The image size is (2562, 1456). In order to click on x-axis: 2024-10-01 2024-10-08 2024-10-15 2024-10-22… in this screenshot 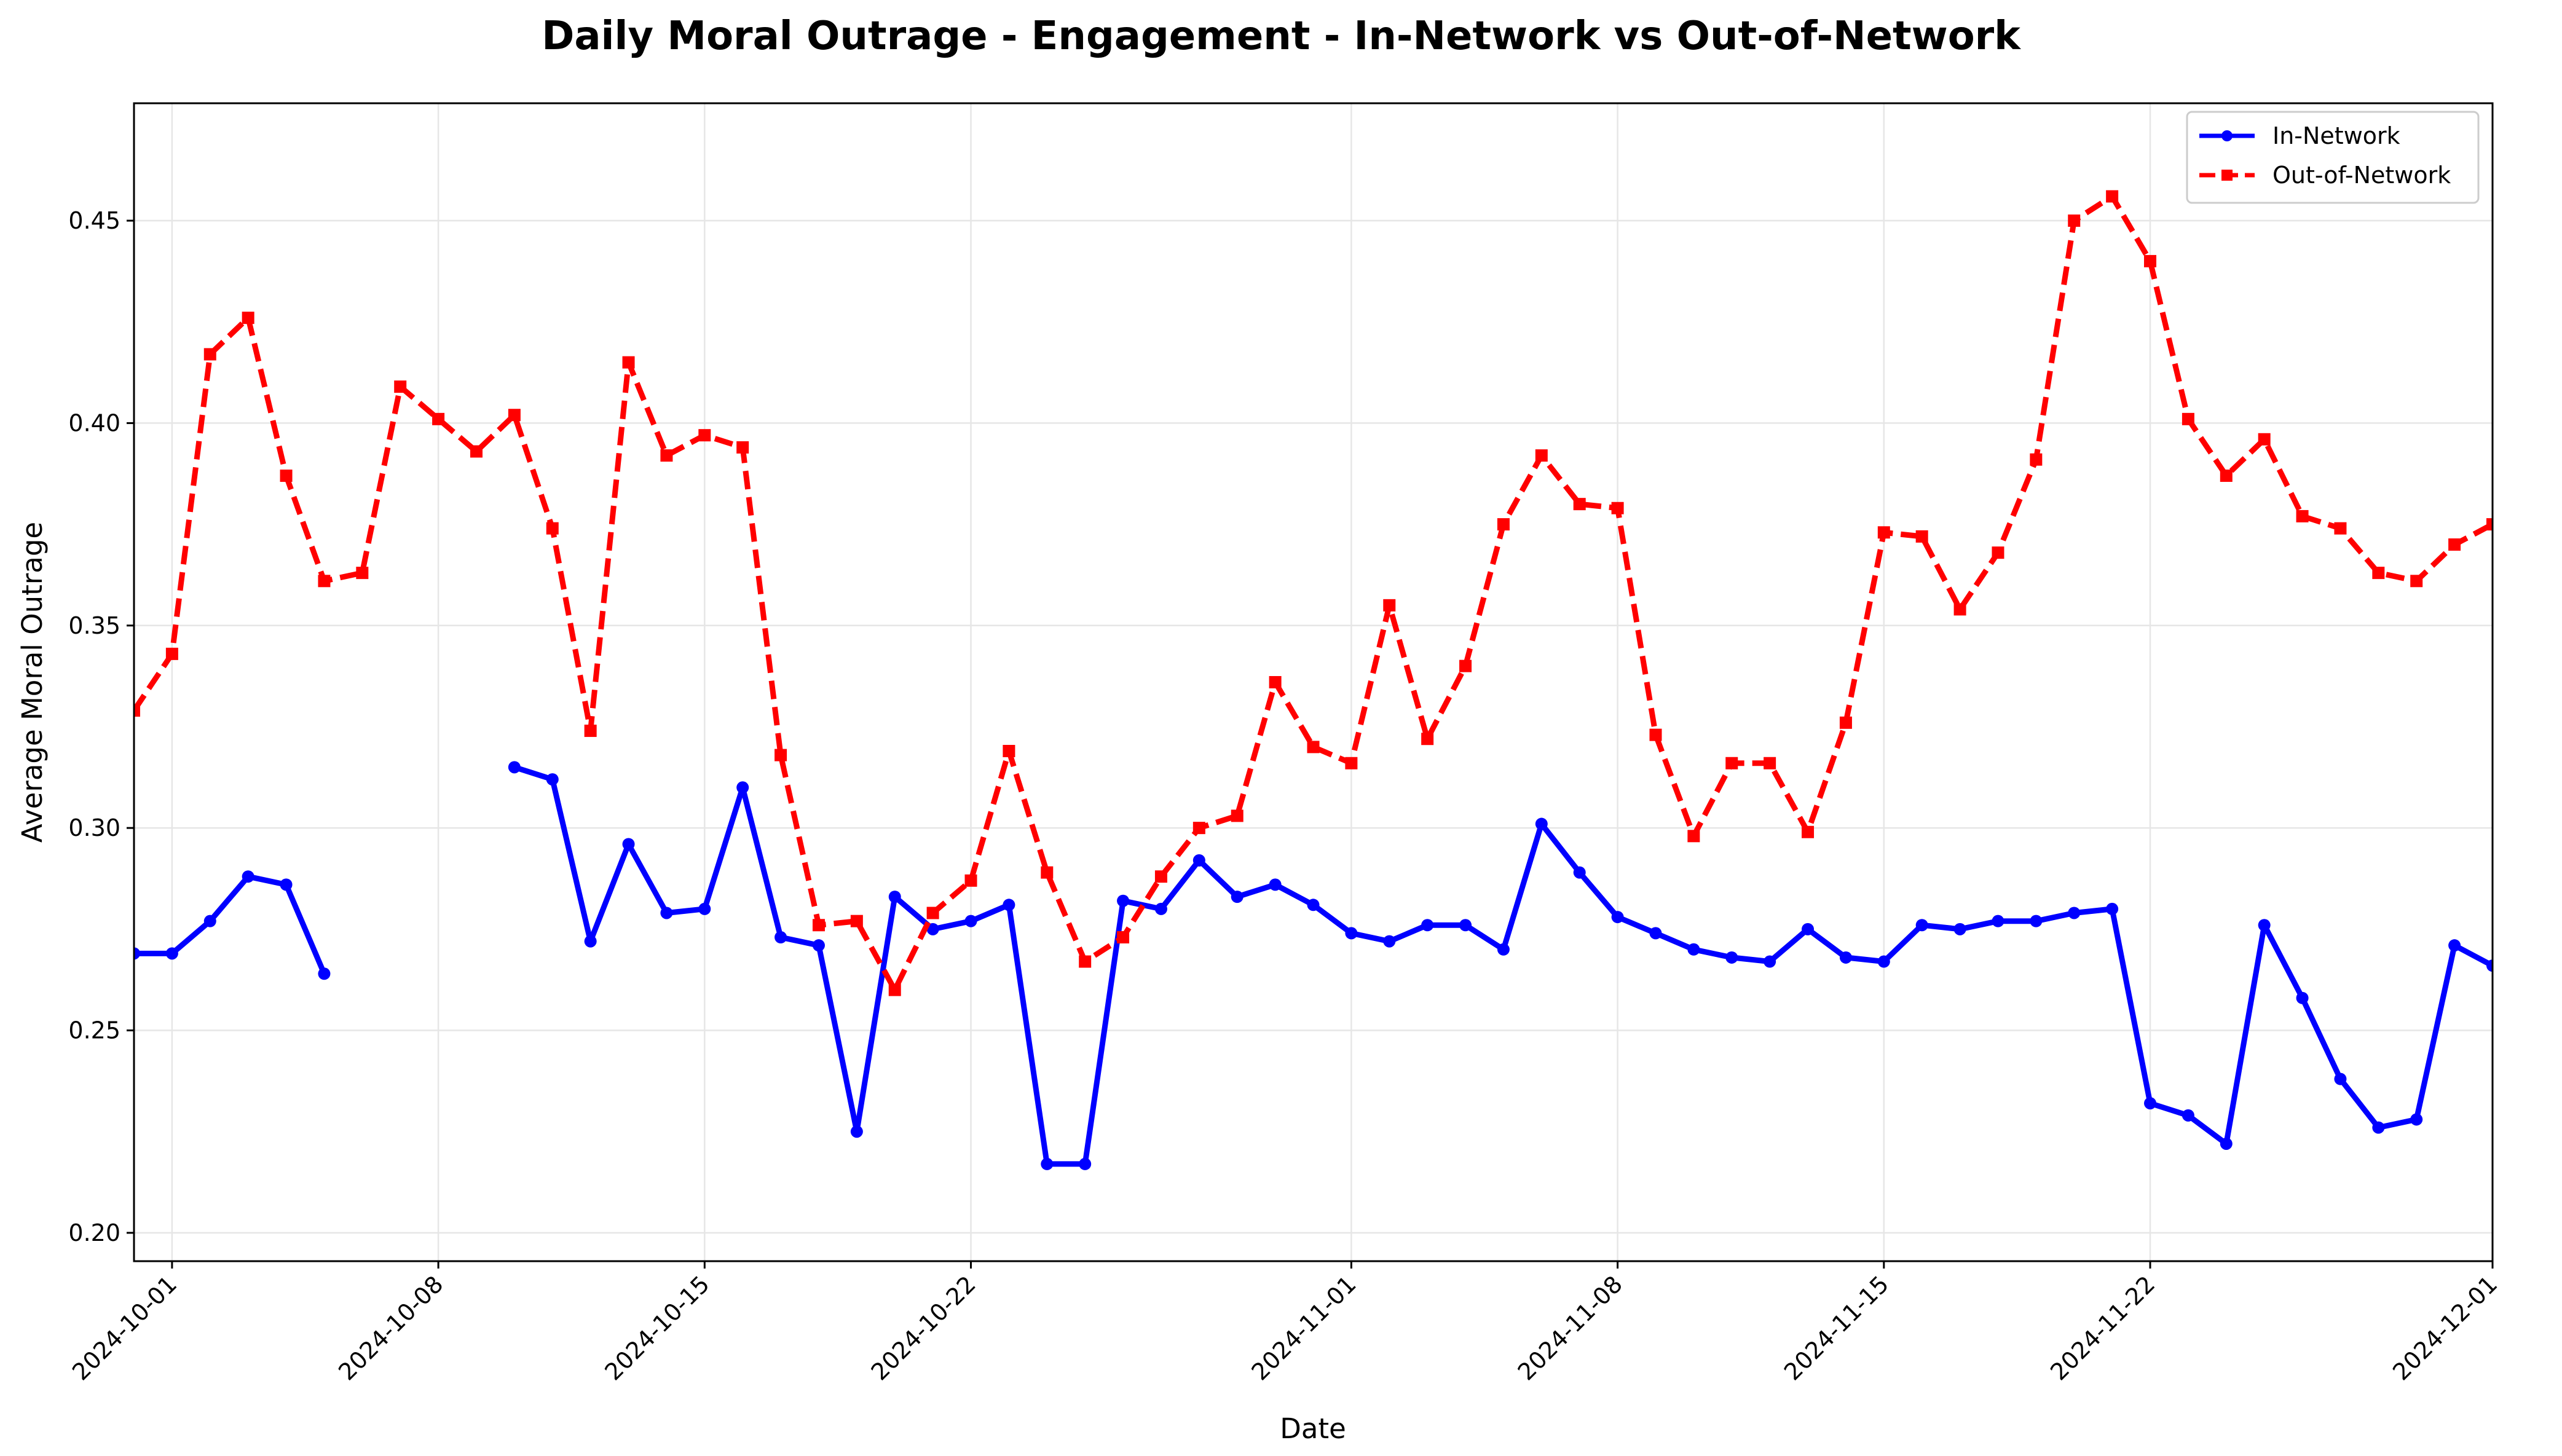, I will do `click(1284, 1323)`.